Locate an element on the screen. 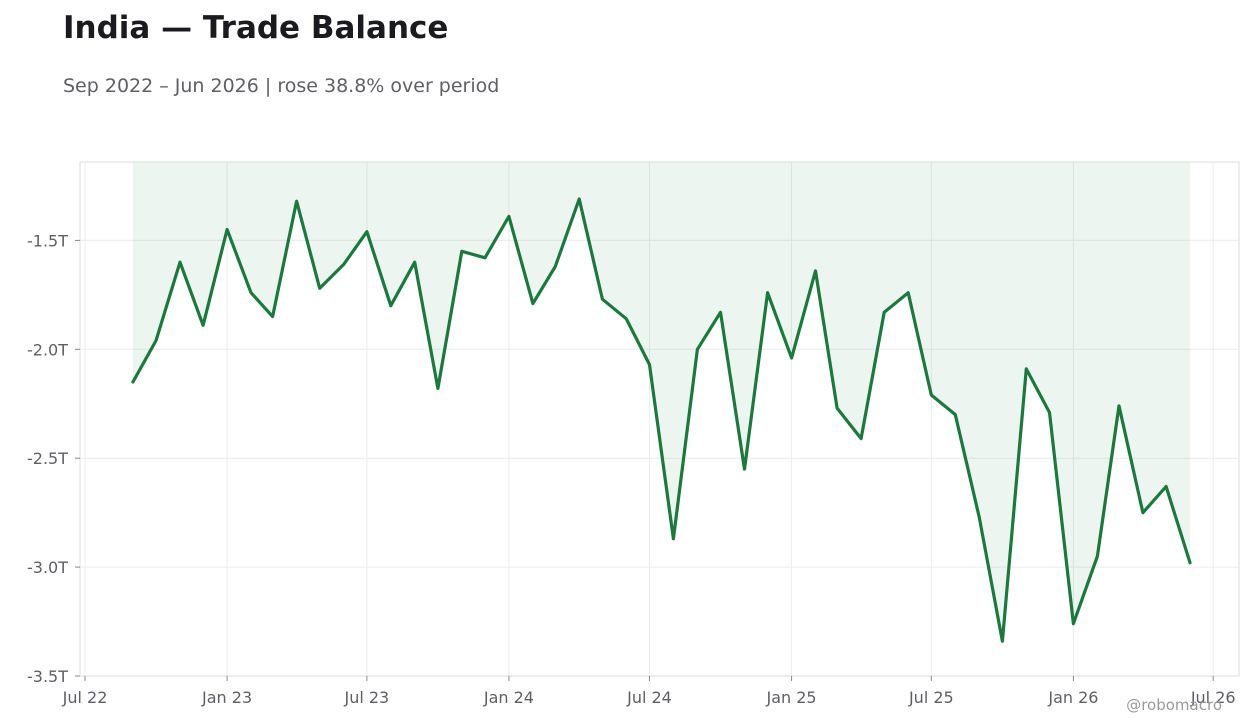 The width and height of the screenshot is (1260, 728). x-tick-label: Jul 24 is located at coordinates (649, 697).